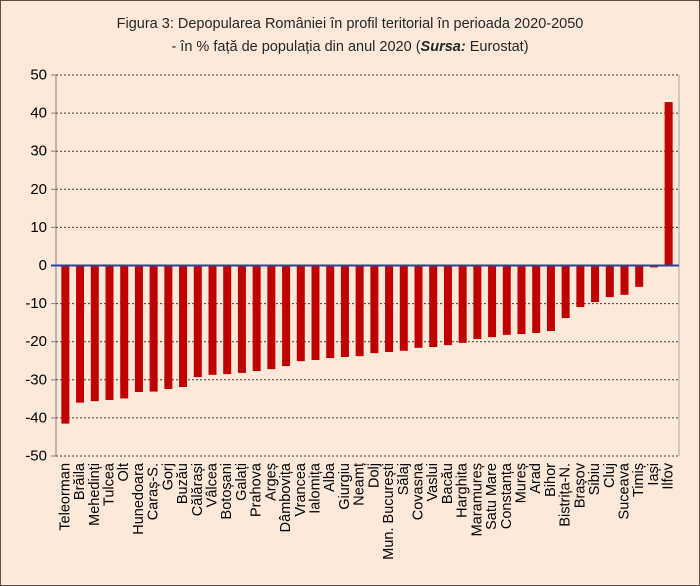 Image resolution: width=700 pixels, height=586 pixels. Describe the element at coordinates (168, 476) in the screenshot. I see `x-tick-label: Gorj` at that location.